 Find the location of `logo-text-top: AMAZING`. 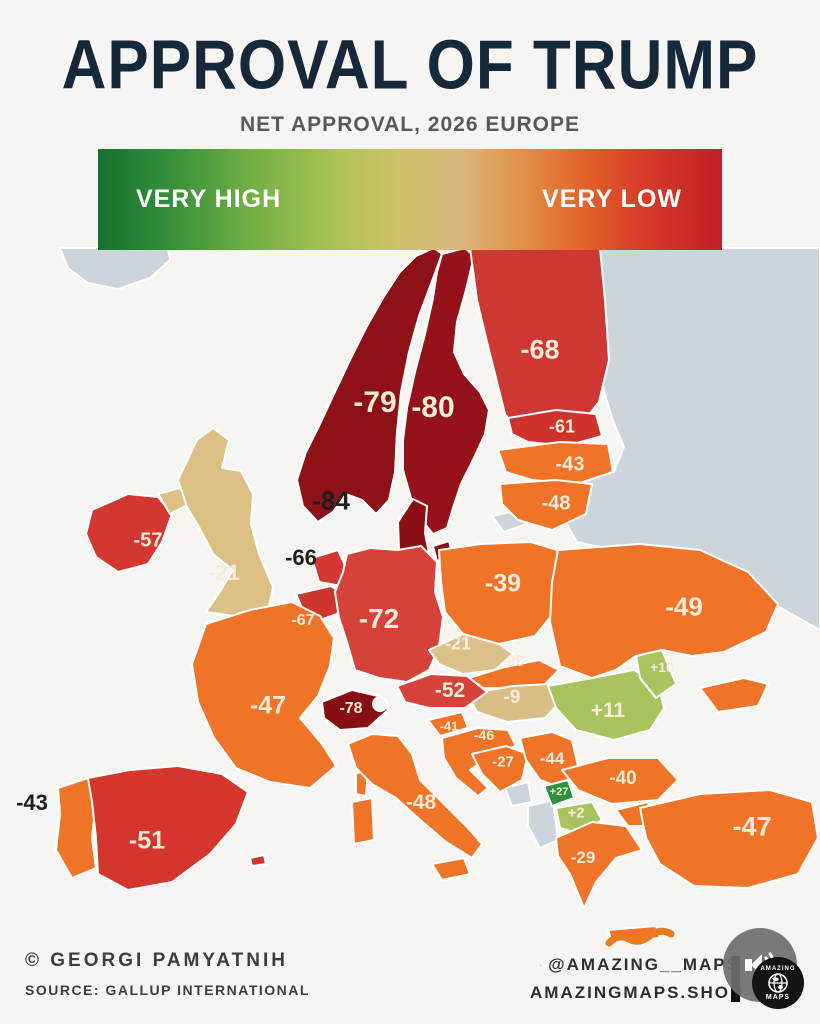

logo-text-top: AMAZING is located at coordinates (778, 968).